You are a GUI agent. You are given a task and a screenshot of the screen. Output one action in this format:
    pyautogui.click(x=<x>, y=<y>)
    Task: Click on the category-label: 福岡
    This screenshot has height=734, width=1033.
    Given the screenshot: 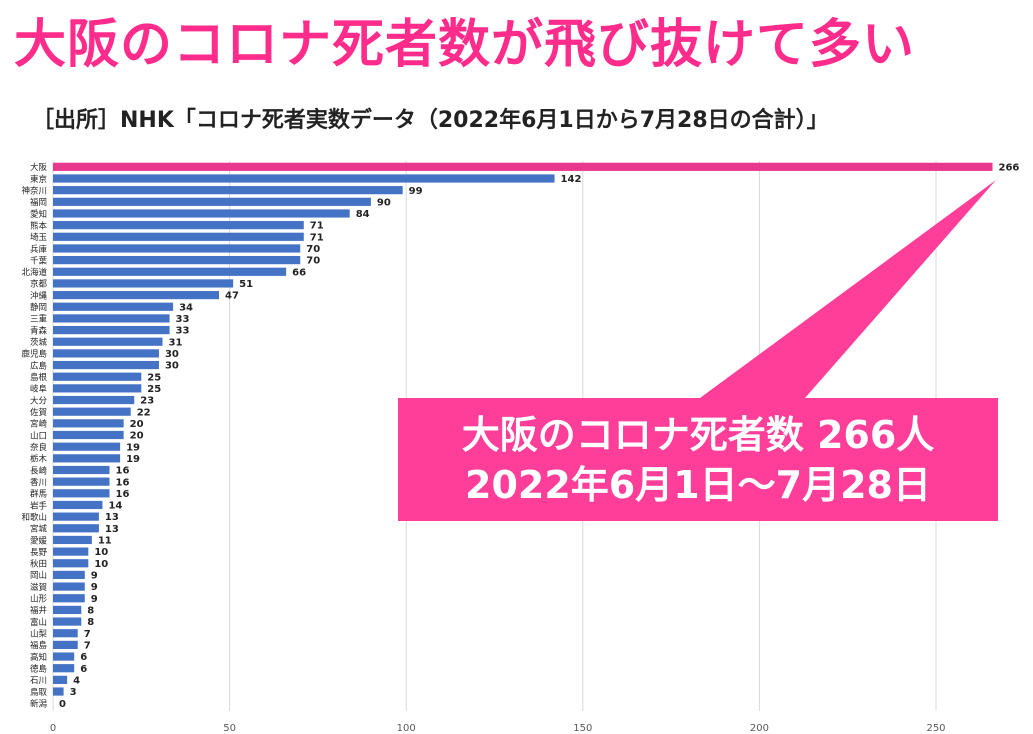 What is the action you would take?
    pyautogui.click(x=38, y=202)
    